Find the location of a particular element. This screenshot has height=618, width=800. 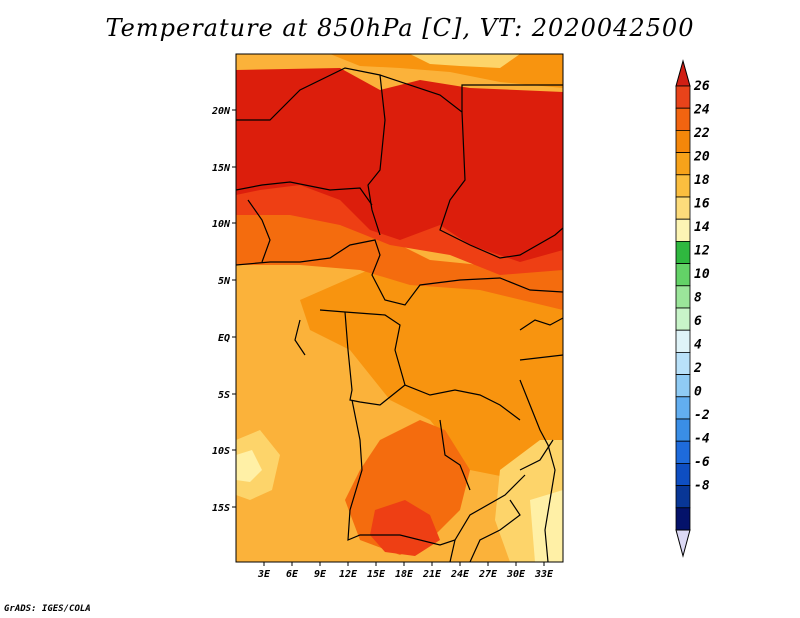

lon-label-3e: 3E is located at coordinates (264, 574).